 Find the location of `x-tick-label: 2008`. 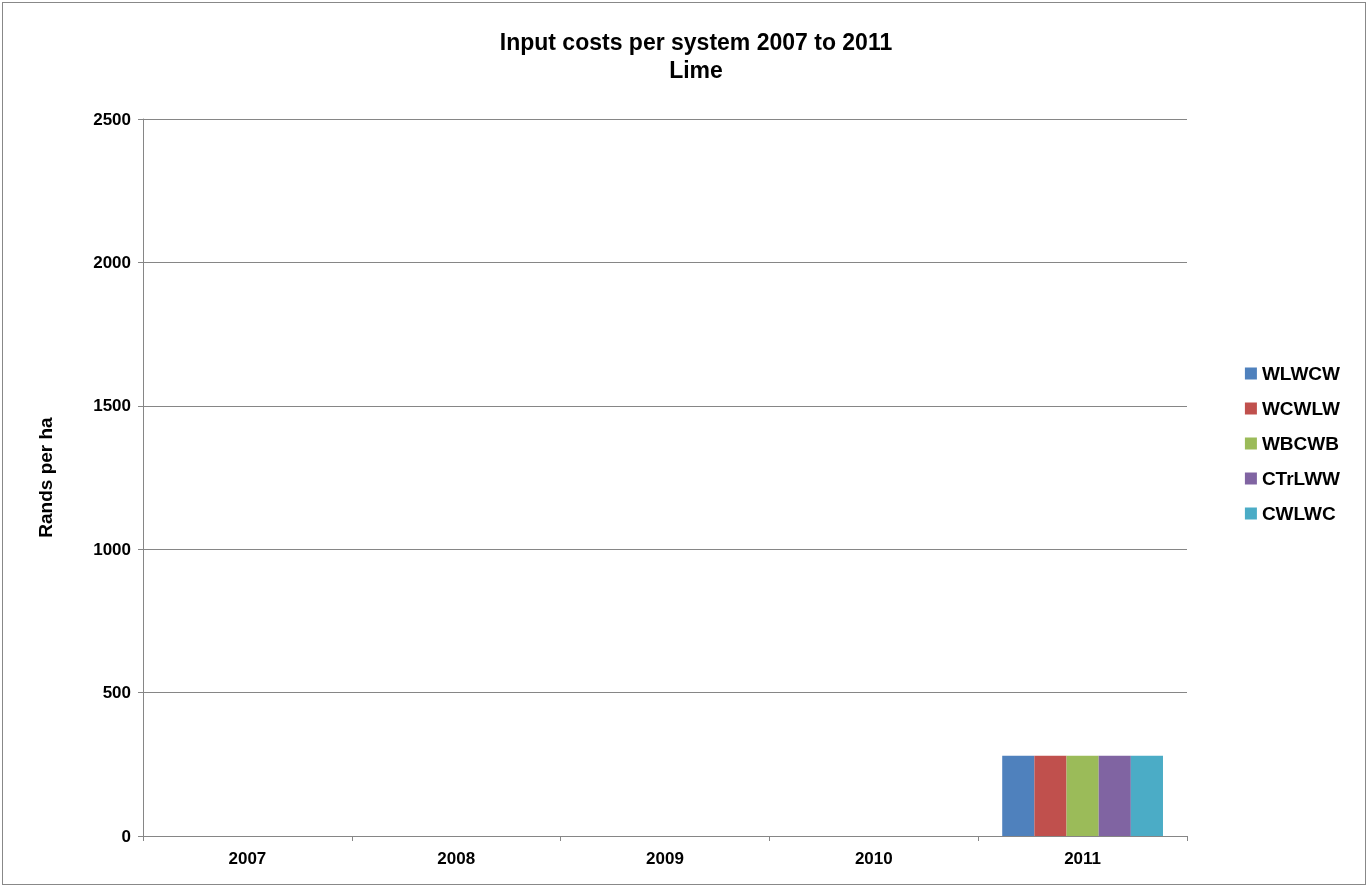

x-tick-label: 2008 is located at coordinates (456, 858).